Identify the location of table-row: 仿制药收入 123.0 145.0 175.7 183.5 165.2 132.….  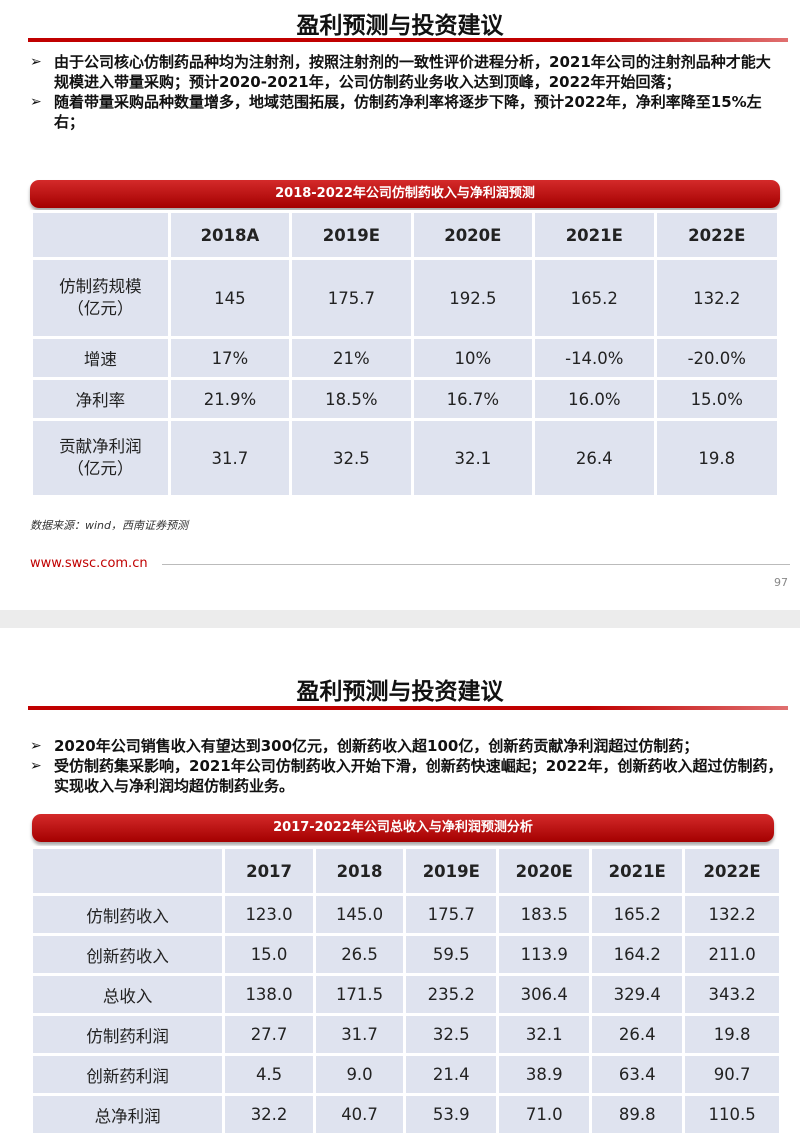
(406, 914).